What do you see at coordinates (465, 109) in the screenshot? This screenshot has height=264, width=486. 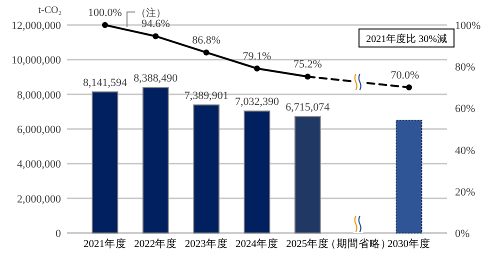 I see `y2-tick-label: 60%` at bounding box center [465, 109].